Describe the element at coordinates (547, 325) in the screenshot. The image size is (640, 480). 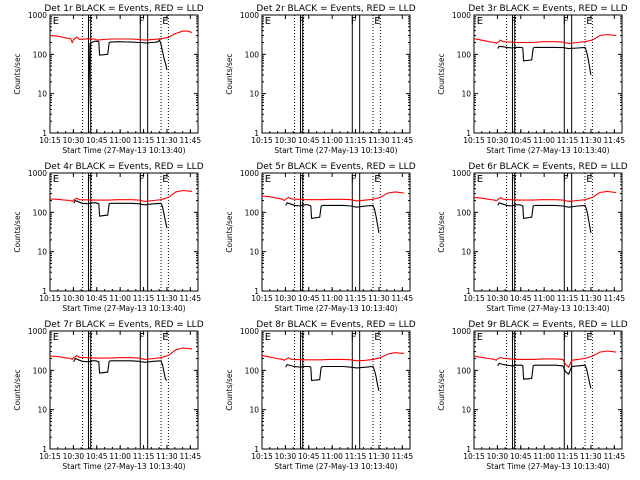
I see `chart-title: Det 9r BLACK = Events, RED = LLD` at that location.